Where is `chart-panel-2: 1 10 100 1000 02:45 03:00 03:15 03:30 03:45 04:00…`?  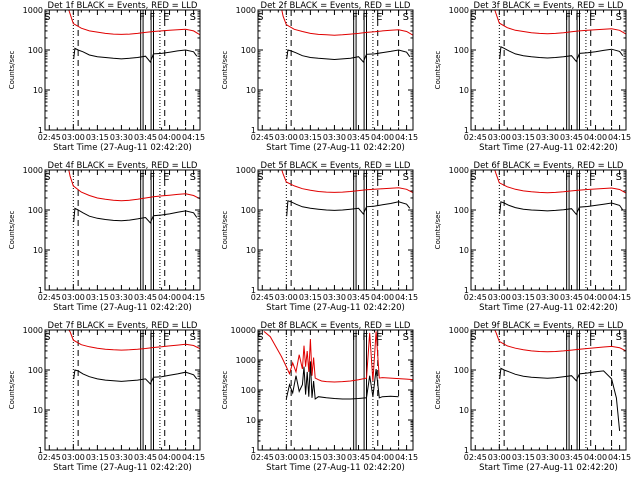
chart-panel-2: 1 10 100 1000 02:45 03:00 03:15 03:30 03:45 04:00… is located at coordinates (319, 77).